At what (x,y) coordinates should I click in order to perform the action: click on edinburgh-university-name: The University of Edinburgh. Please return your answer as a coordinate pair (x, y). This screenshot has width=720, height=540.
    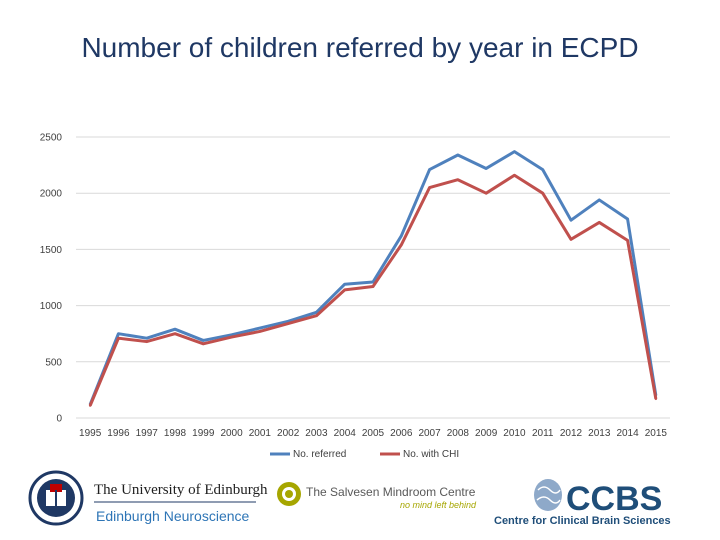
    Looking at the image, I should click on (181, 490).